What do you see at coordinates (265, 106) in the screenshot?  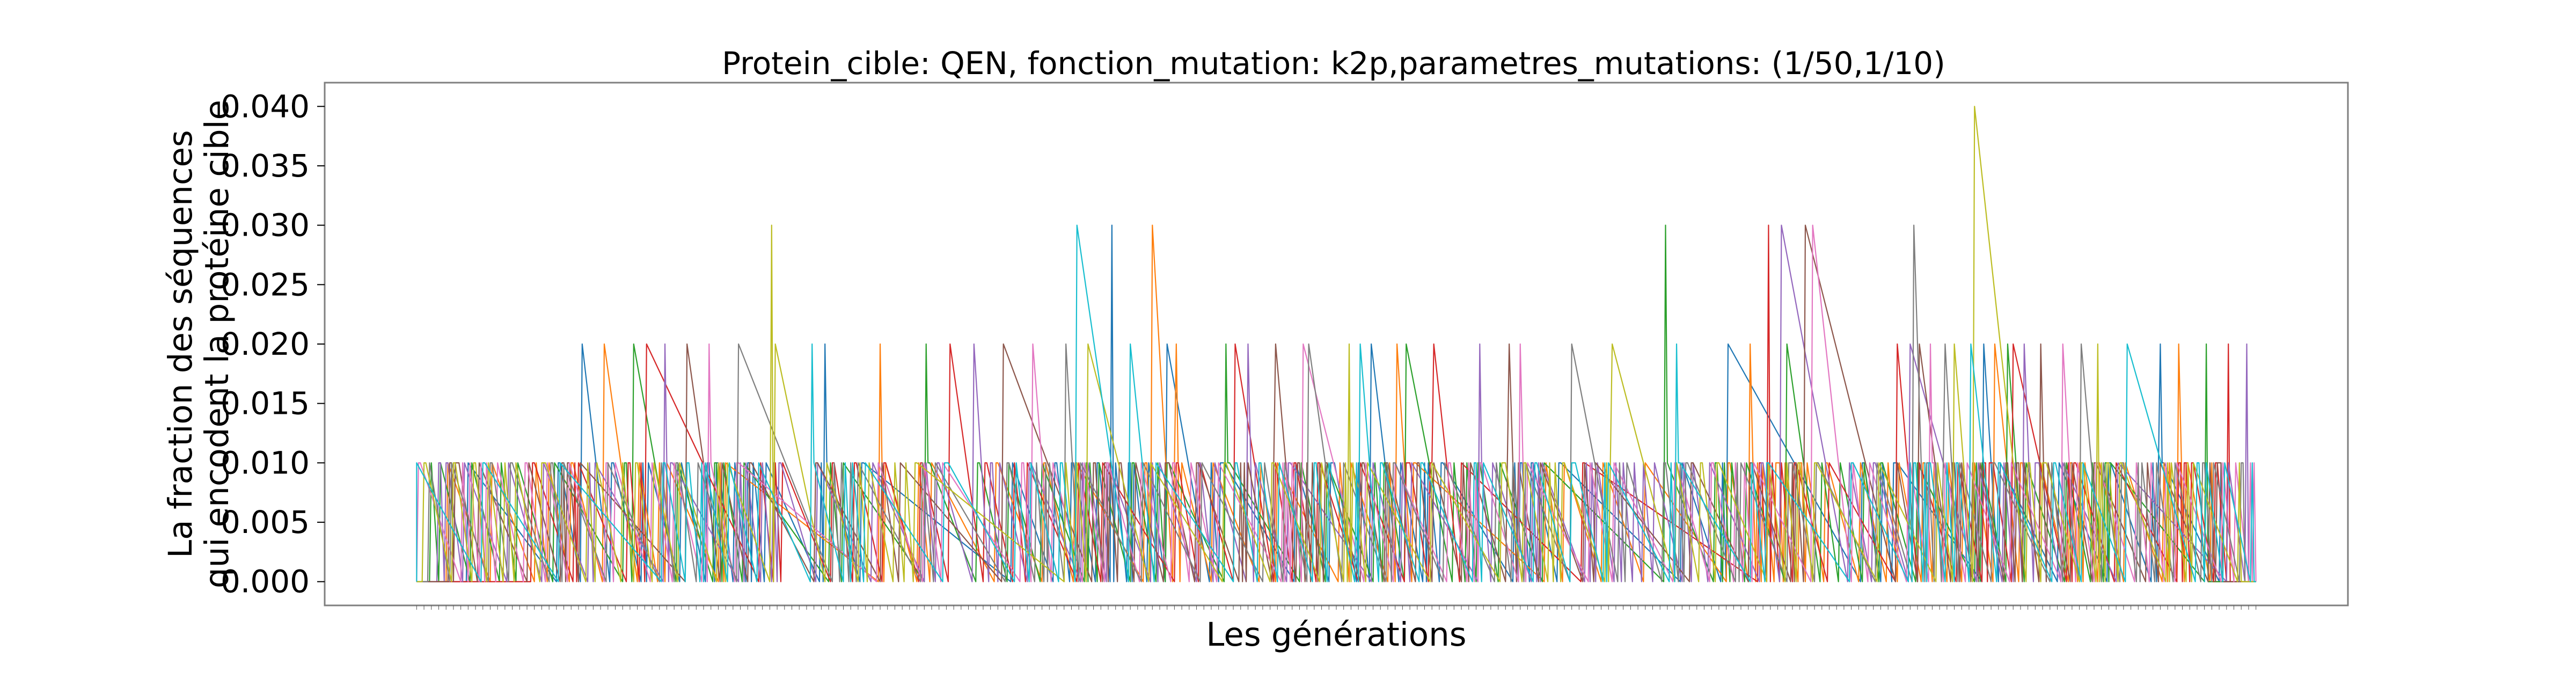 I see `y-tick-label: 0.040` at bounding box center [265, 106].